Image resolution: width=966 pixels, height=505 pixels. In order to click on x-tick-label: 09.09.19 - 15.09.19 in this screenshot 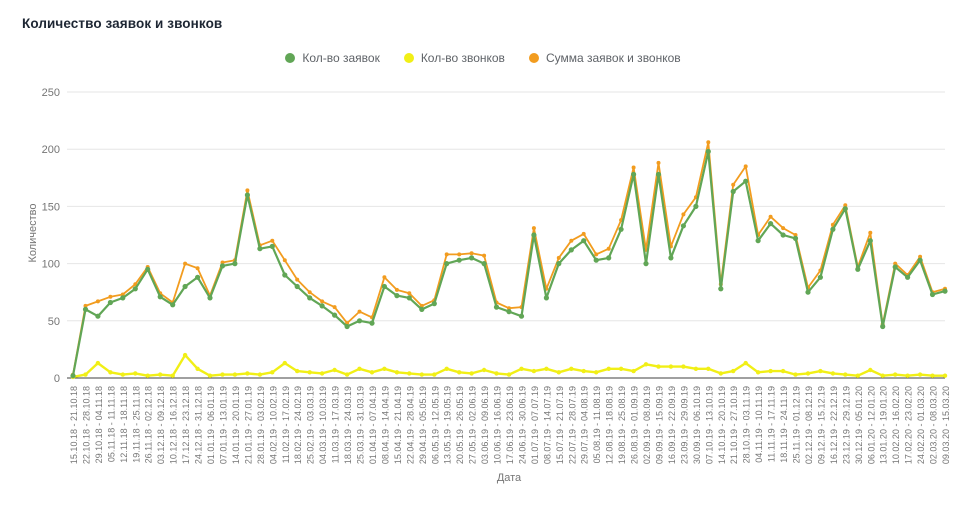, I will do `click(659, 425)`.